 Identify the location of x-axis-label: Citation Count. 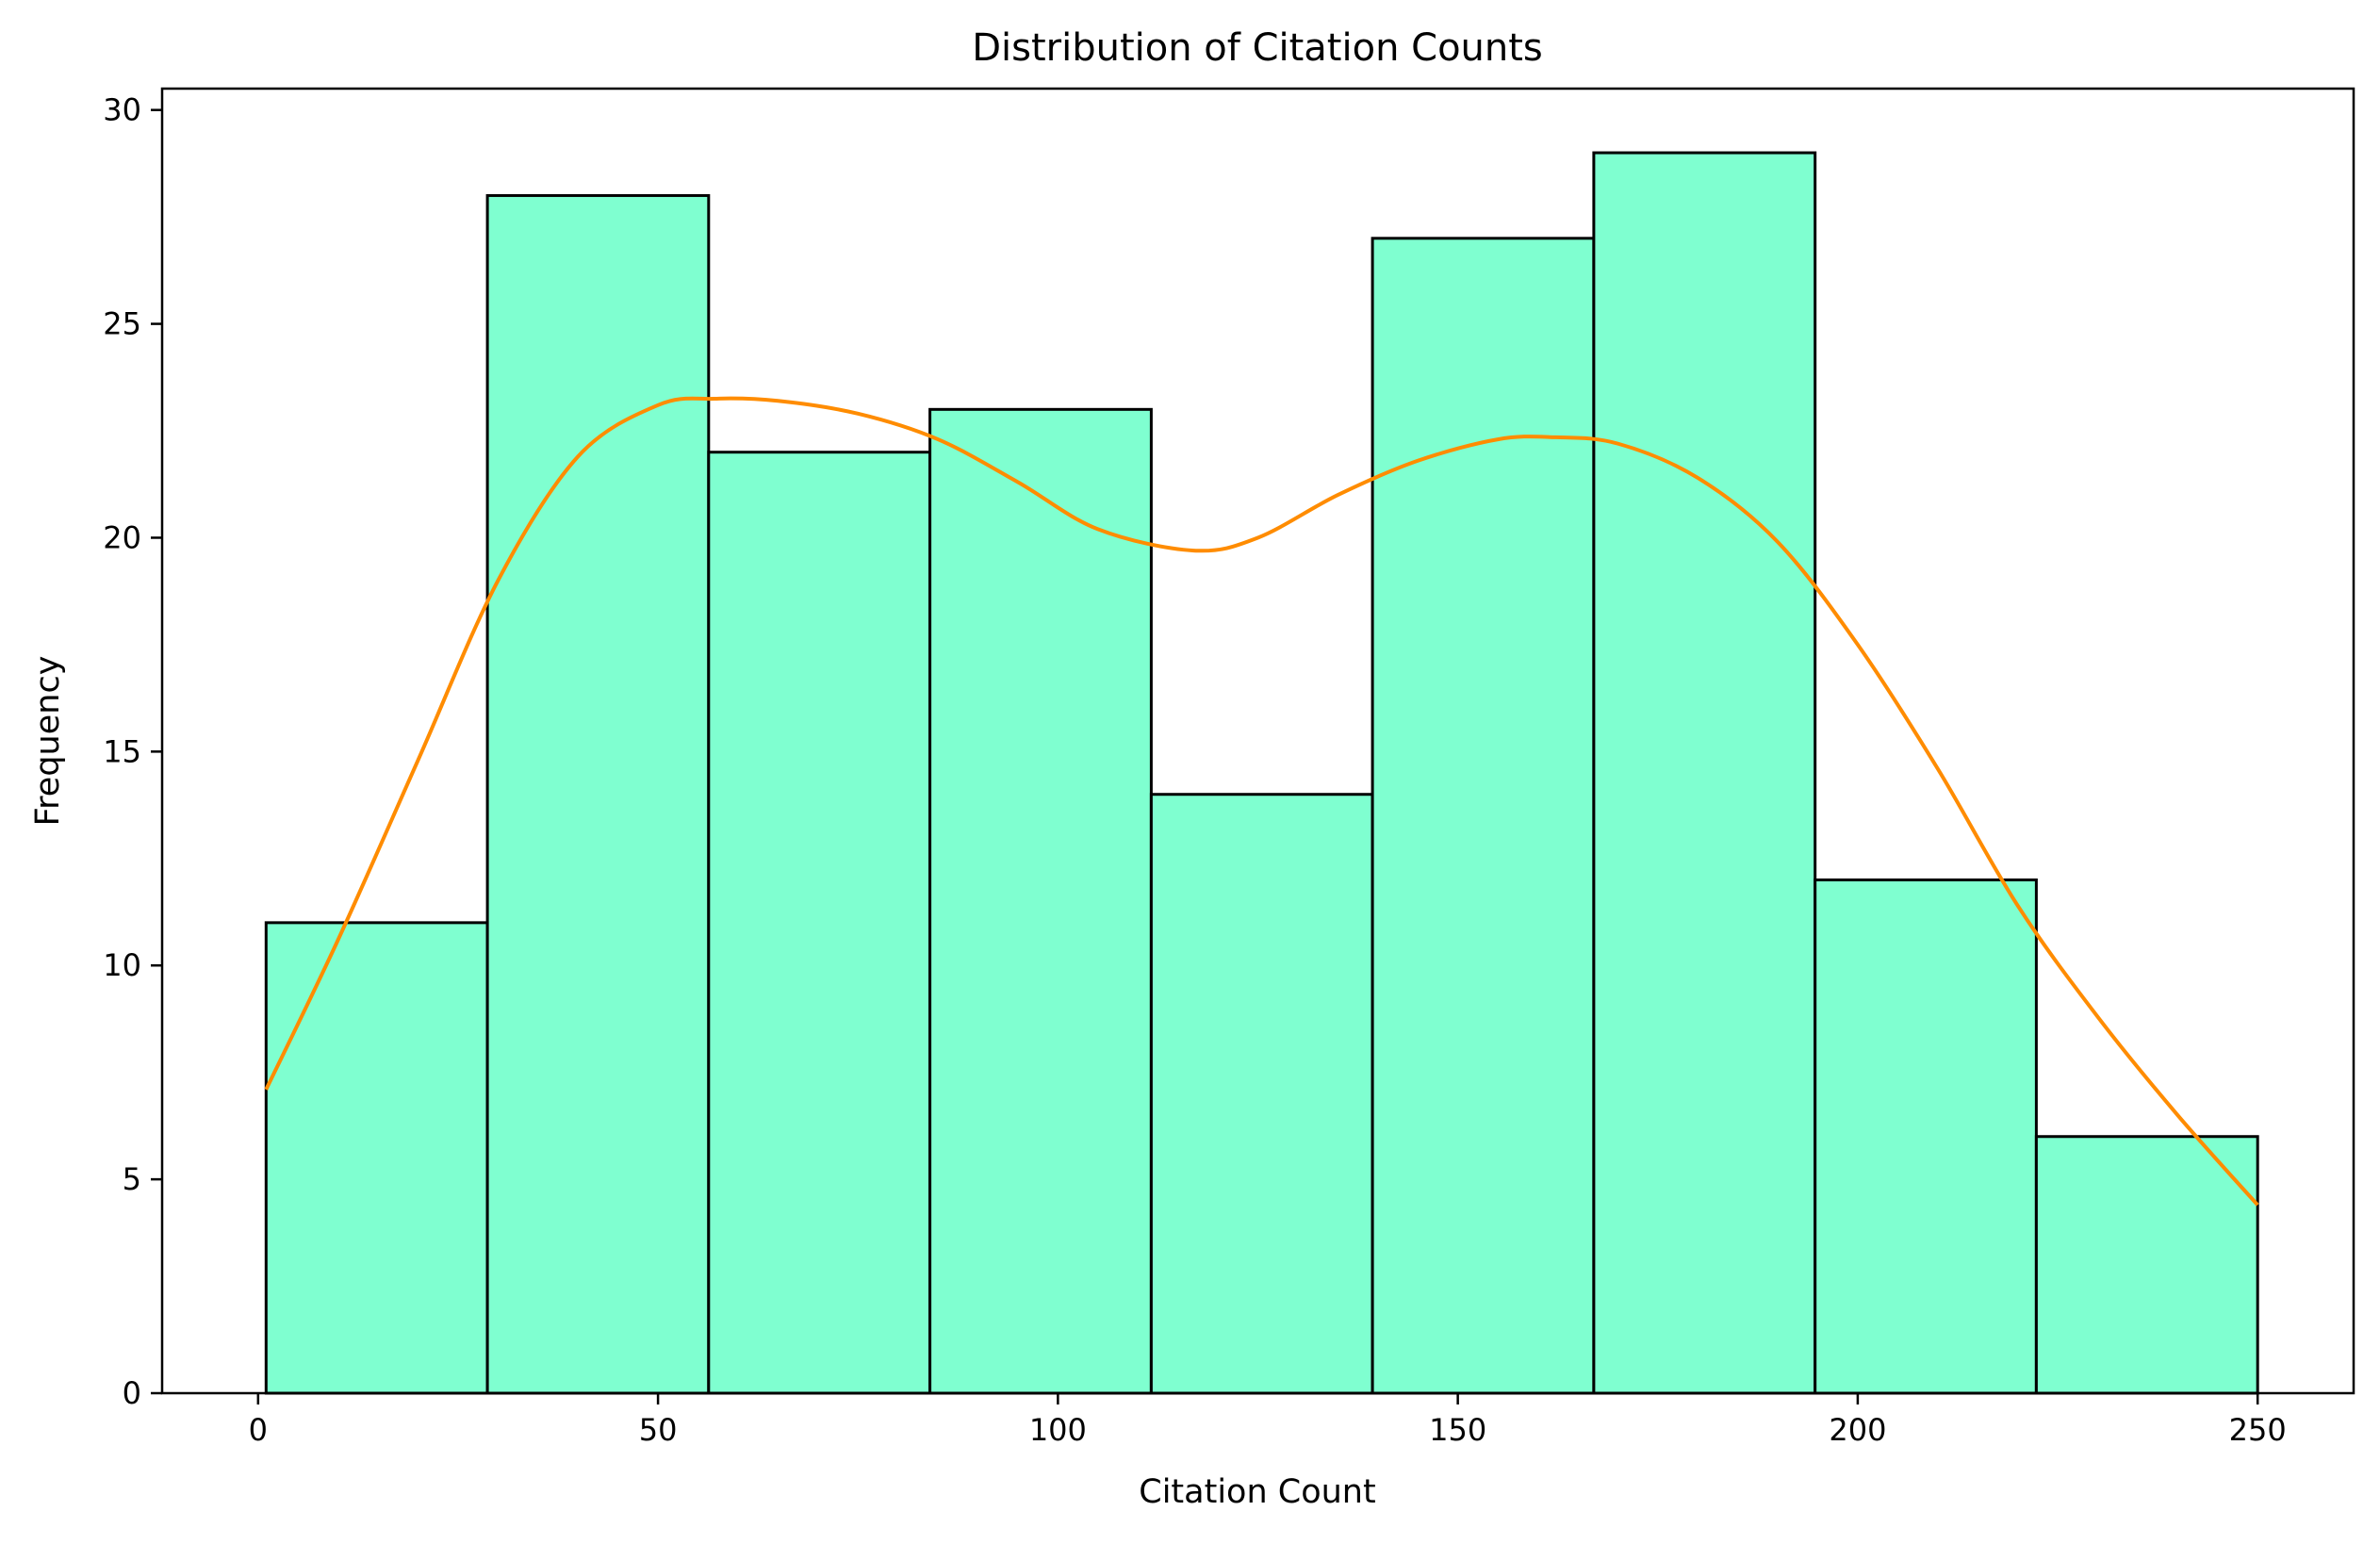
(1257, 1492).